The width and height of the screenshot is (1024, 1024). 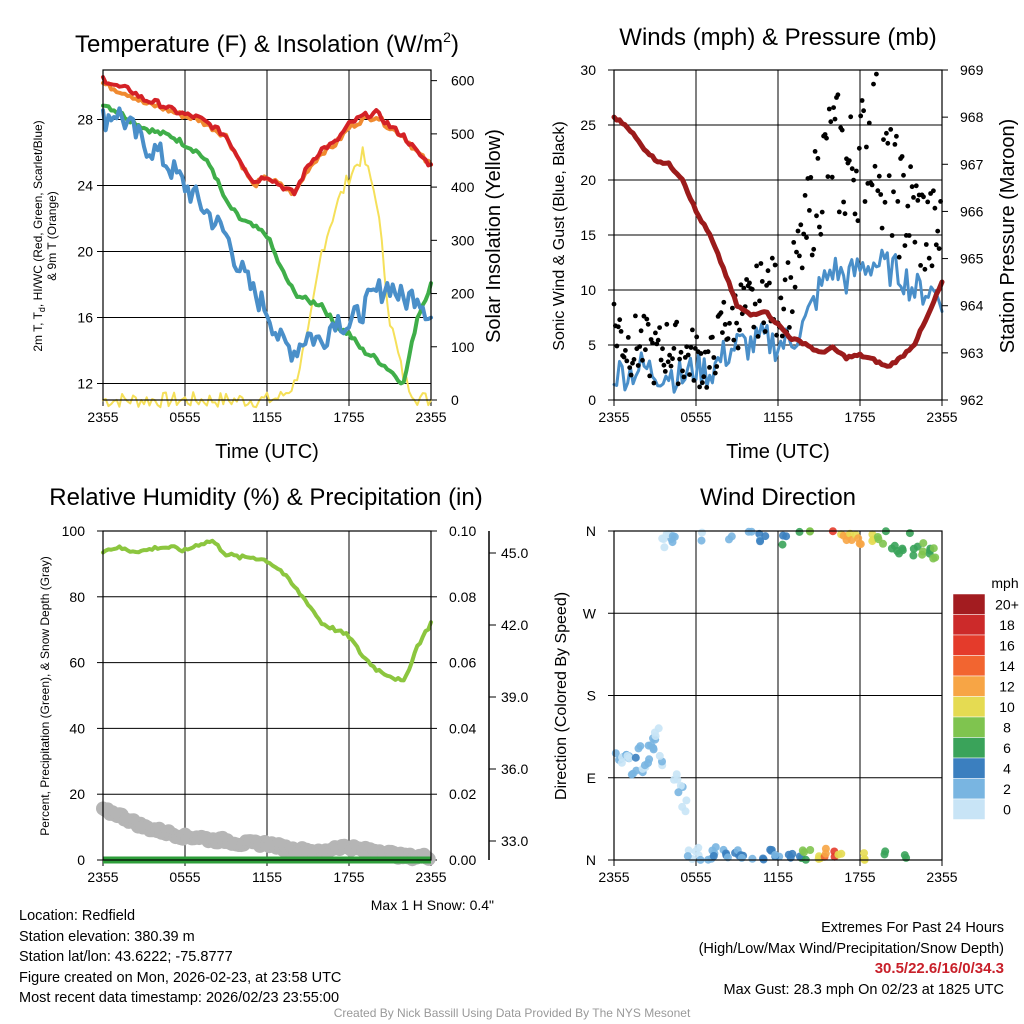 What do you see at coordinates (348, 417) in the screenshot?
I see `temp-x-tick-label: 1755` at bounding box center [348, 417].